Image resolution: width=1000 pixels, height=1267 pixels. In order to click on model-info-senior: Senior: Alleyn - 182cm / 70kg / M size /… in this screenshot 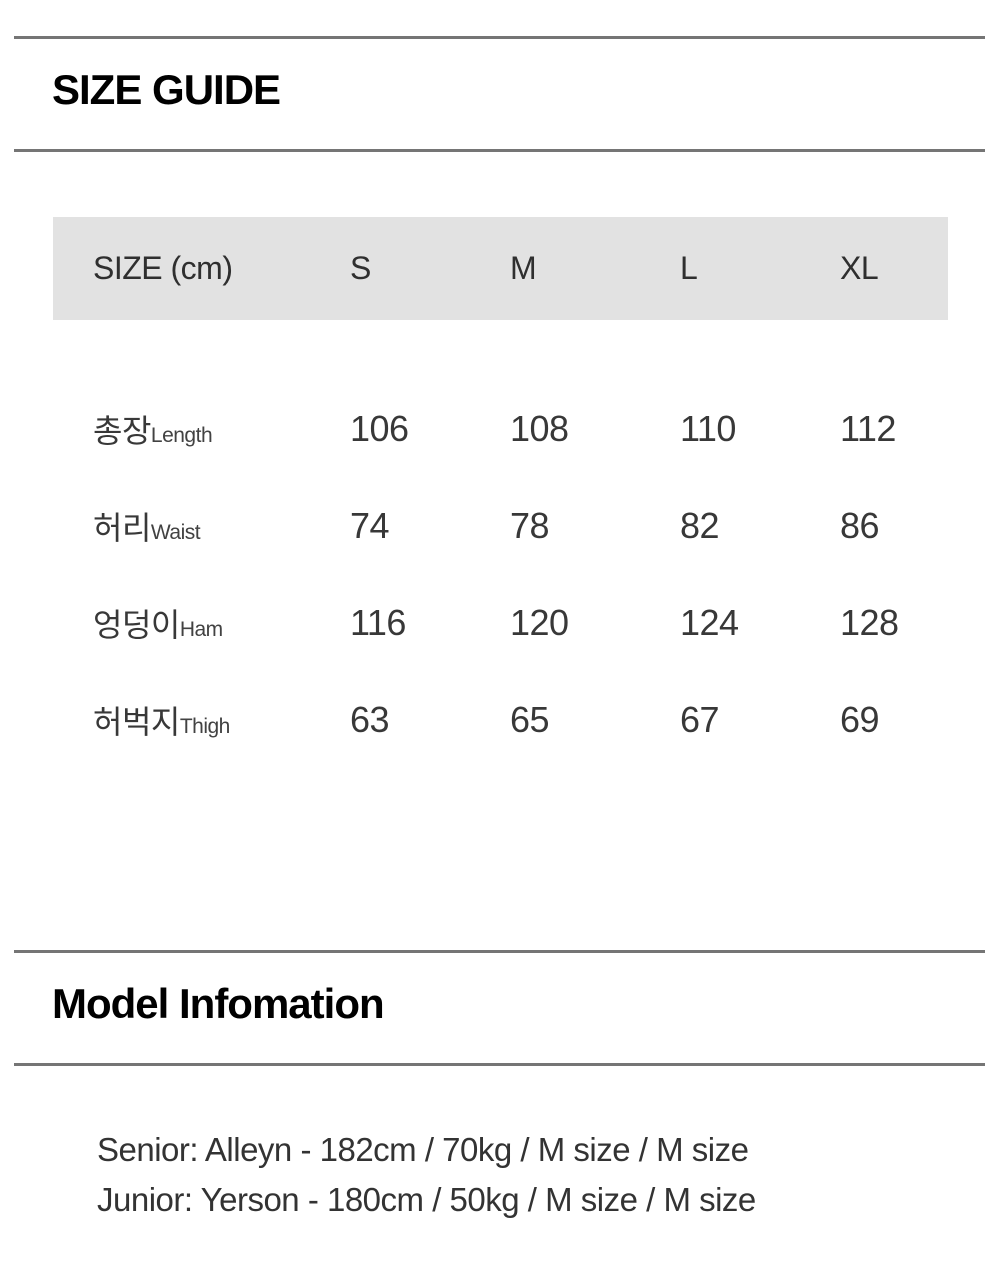, I will do `click(423, 1149)`.